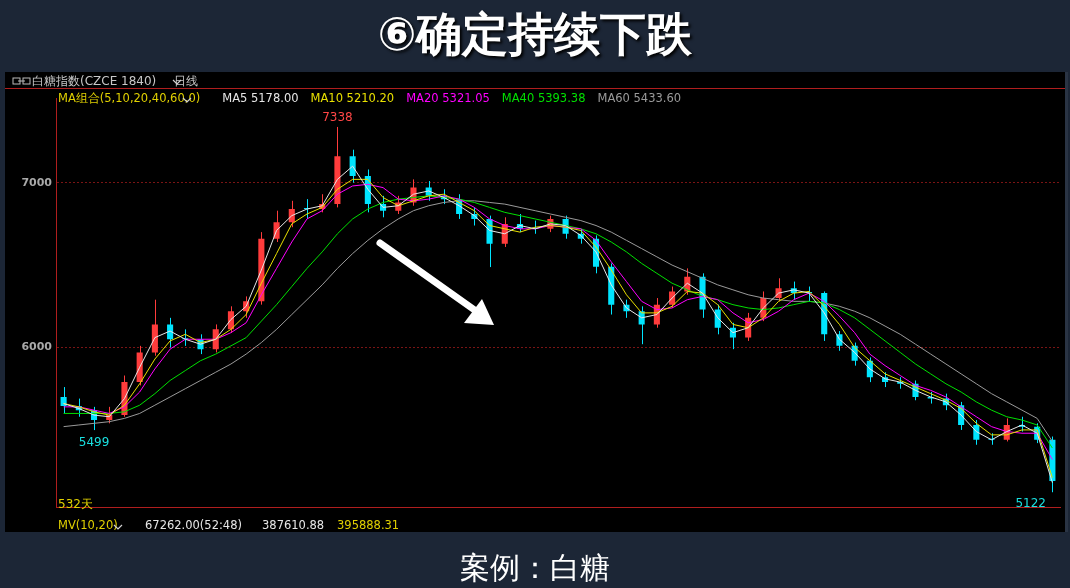  I want to click on candlestick, so click(170, 333).